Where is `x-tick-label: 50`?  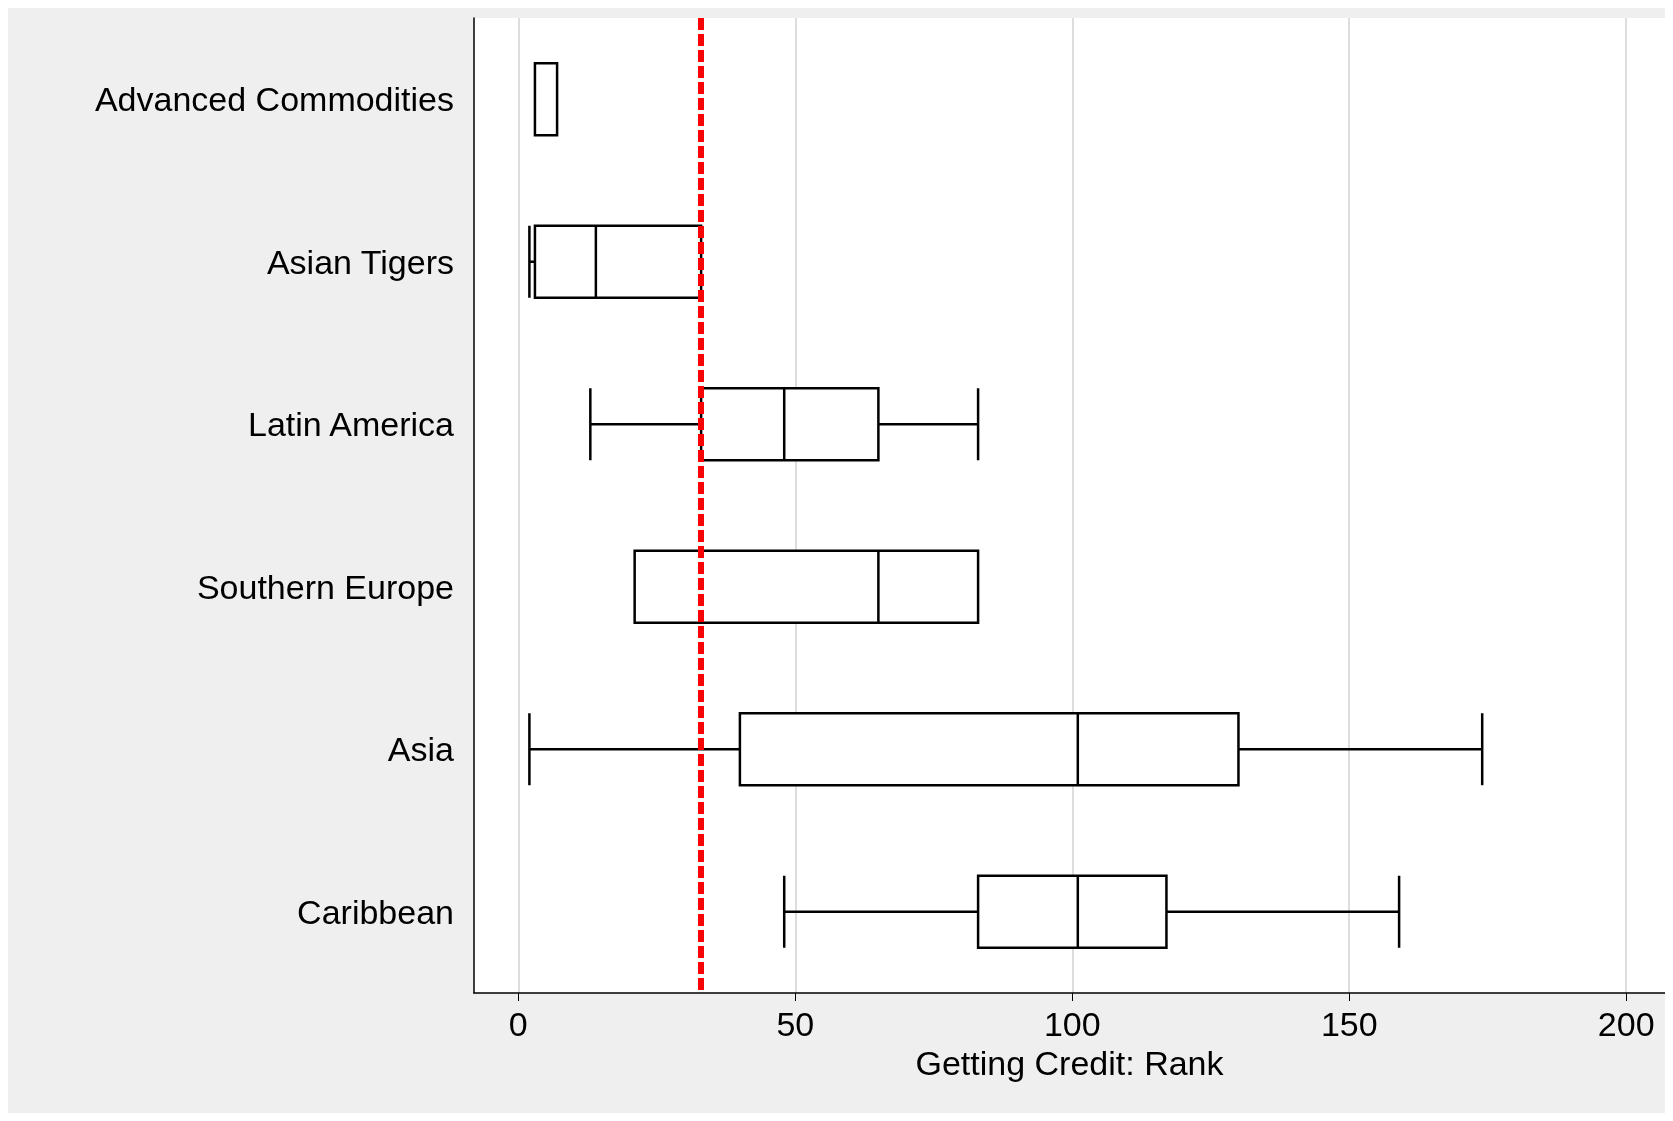 x-tick-label: 50 is located at coordinates (795, 1024).